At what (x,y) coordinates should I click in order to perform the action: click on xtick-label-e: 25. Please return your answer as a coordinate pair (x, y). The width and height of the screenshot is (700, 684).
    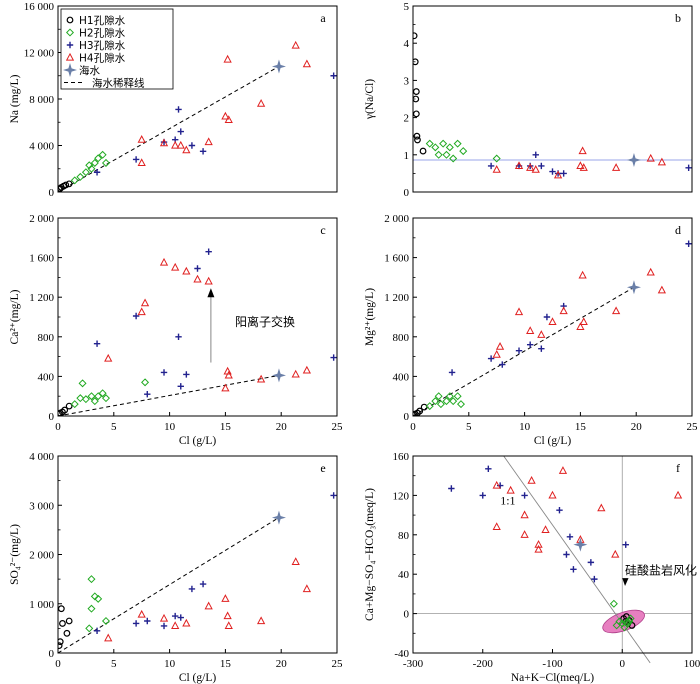
    Looking at the image, I should click on (338, 664).